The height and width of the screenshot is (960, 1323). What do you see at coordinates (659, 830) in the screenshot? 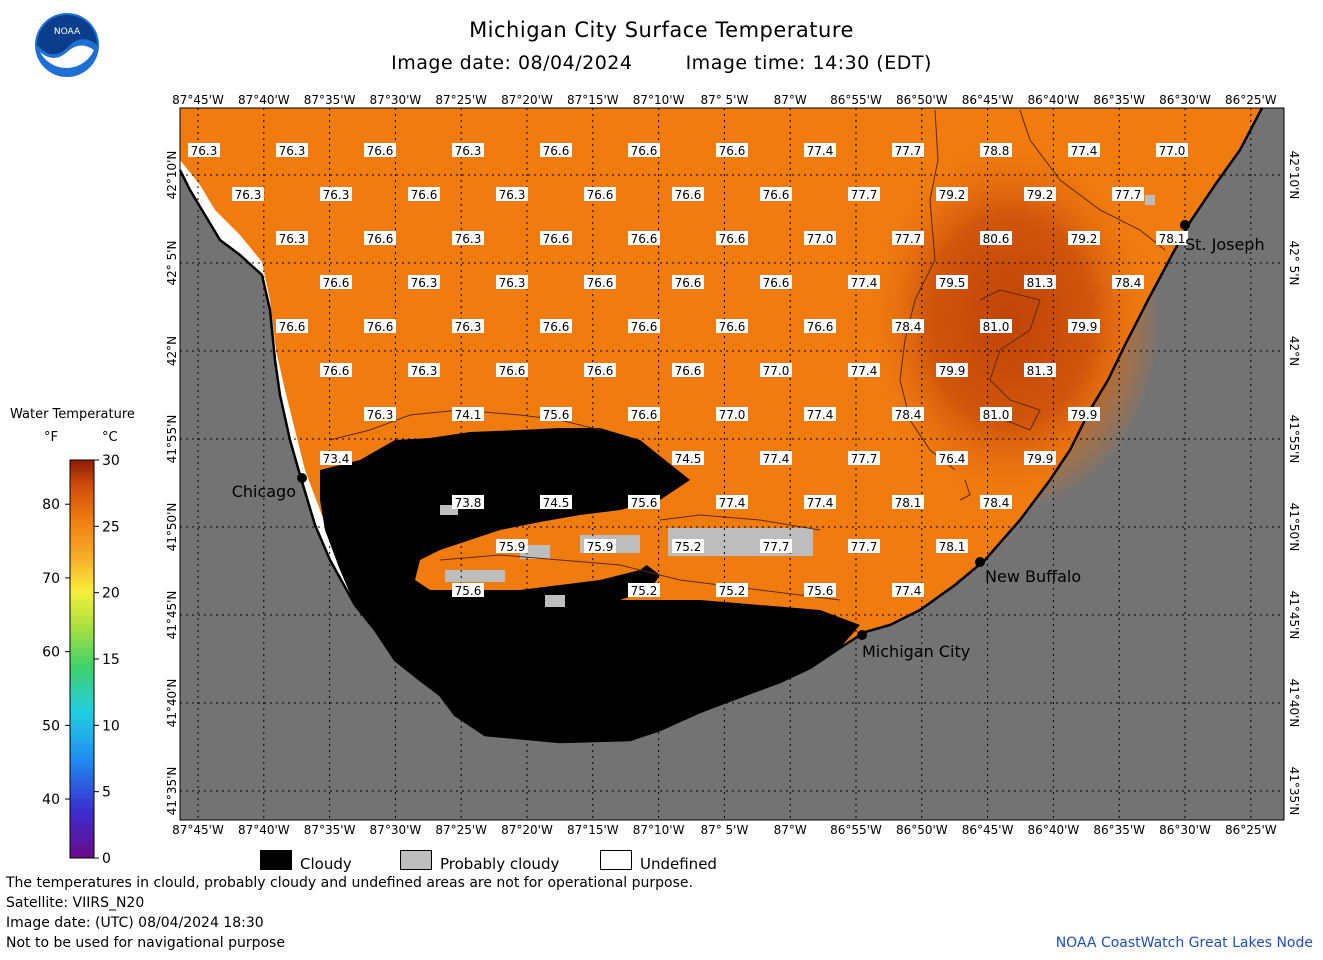
I see `lon-label-bottom: 87°10'W` at bounding box center [659, 830].